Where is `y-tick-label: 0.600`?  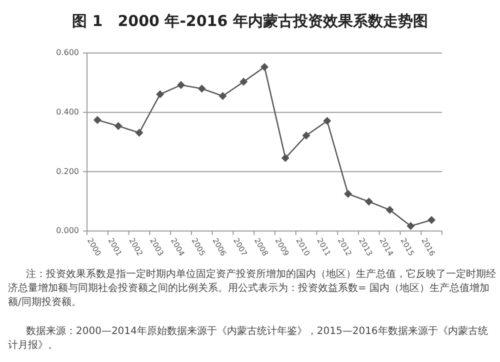 y-tick-label: 0.600 is located at coordinates (67, 53).